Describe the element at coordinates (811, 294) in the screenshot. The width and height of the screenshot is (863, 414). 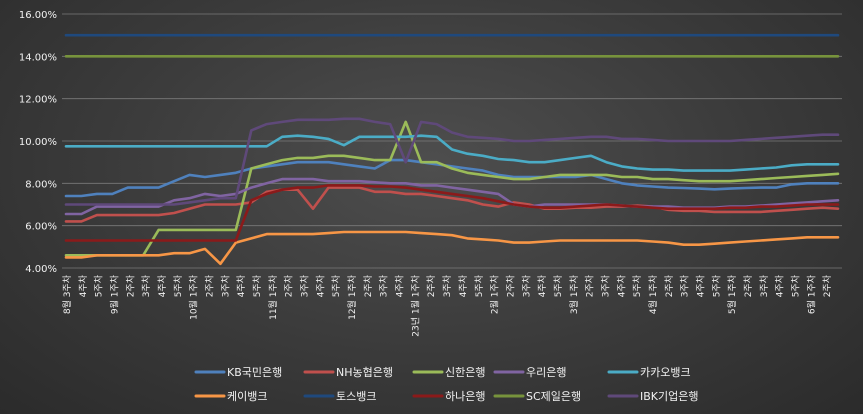
I see `x-tick-label: 6월 1주차` at that location.